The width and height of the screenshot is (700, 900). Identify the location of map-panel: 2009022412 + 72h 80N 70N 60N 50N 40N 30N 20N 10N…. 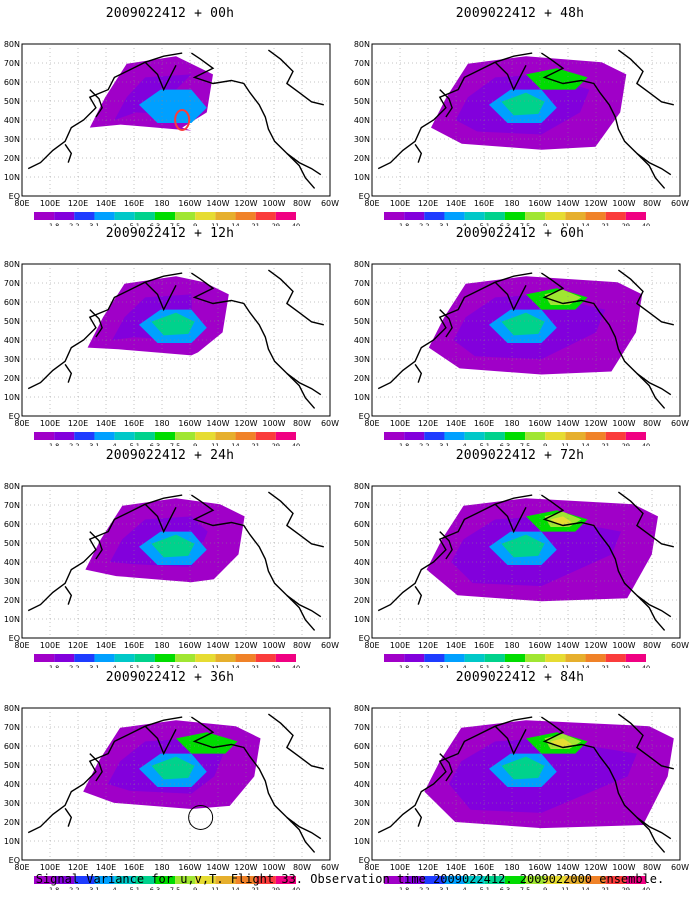
(520, 558).